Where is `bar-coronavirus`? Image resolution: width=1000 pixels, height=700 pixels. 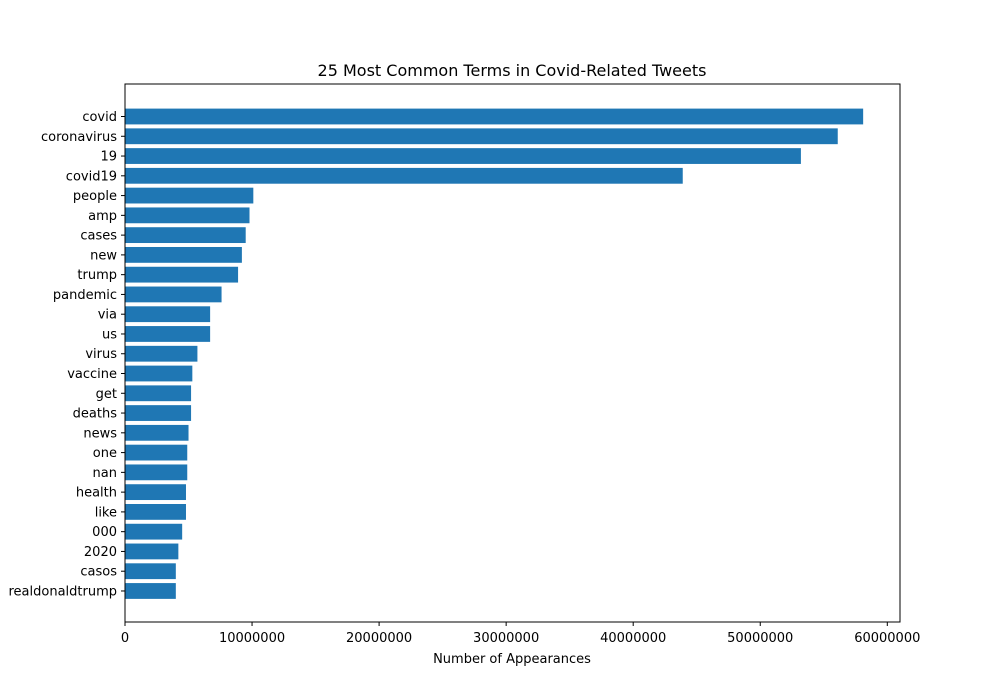
bar-coronavirus is located at coordinates (481, 136).